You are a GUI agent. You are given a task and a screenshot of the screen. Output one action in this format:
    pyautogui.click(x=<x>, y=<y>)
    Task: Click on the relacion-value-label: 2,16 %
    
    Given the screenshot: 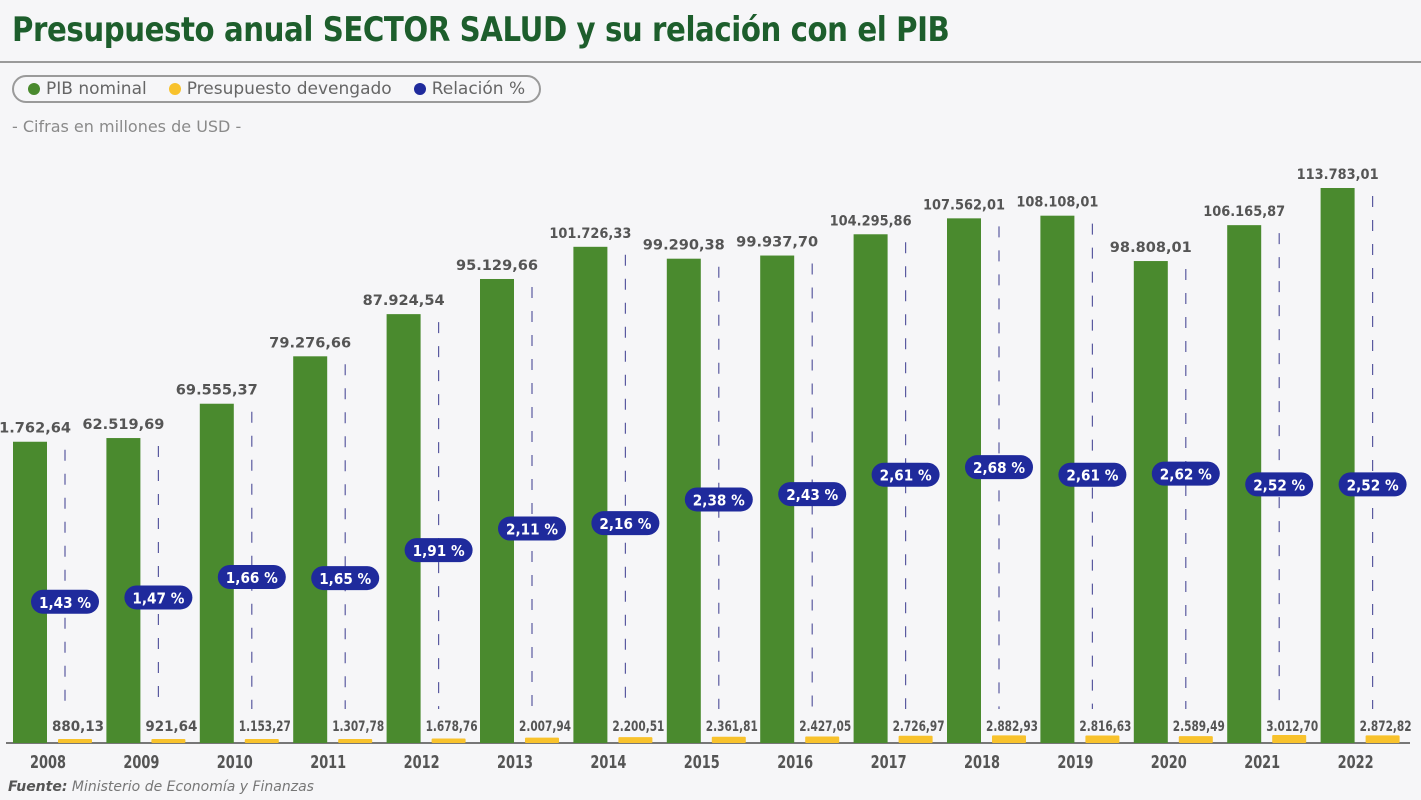 What is the action you would take?
    pyautogui.click(x=625, y=524)
    